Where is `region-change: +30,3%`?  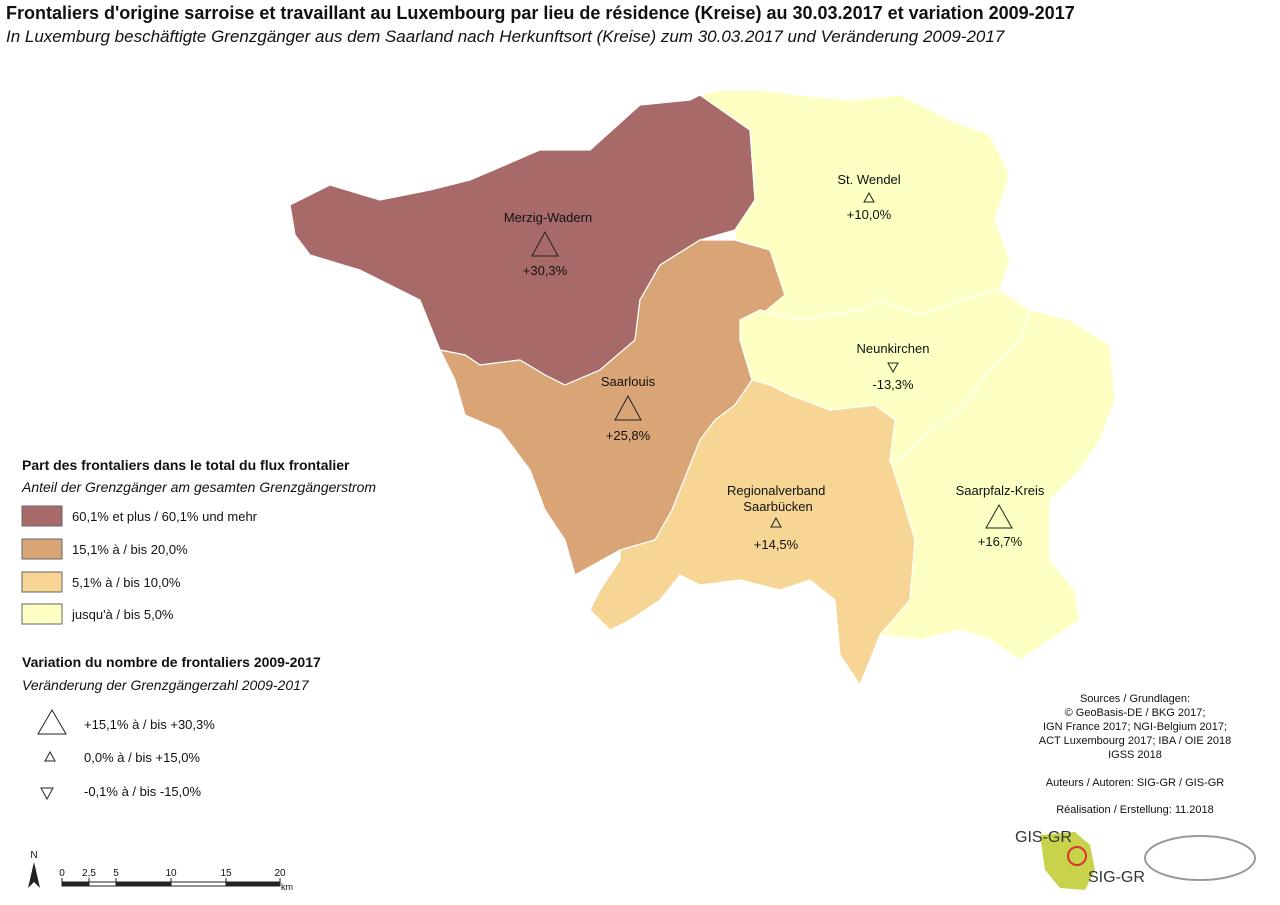 region-change: +30,3% is located at coordinates (545, 270).